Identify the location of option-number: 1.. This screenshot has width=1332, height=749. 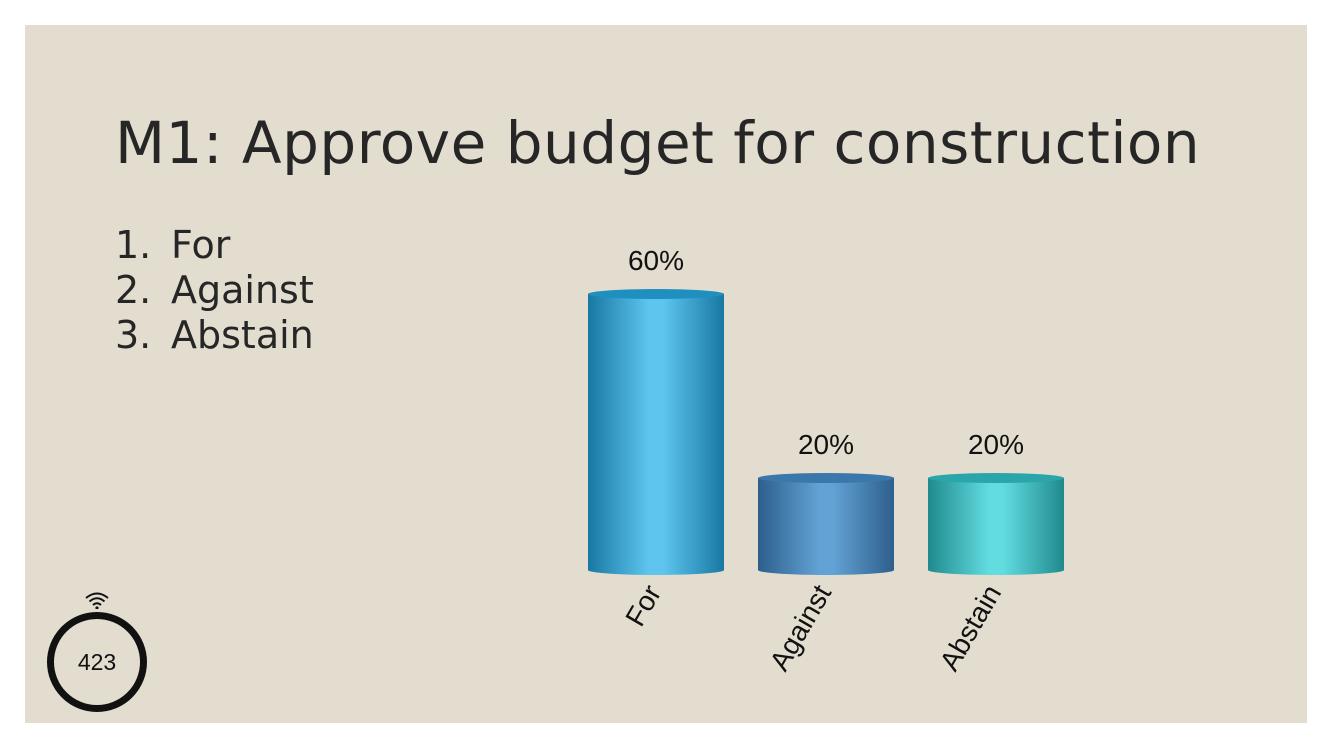
(133, 245).